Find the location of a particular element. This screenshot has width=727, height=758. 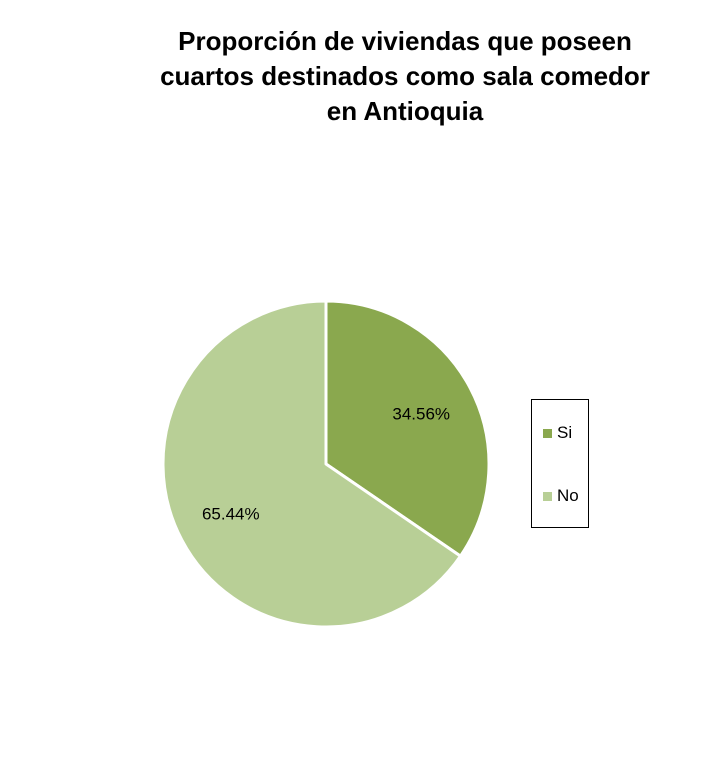

legend-swatch-si is located at coordinates (547, 433).